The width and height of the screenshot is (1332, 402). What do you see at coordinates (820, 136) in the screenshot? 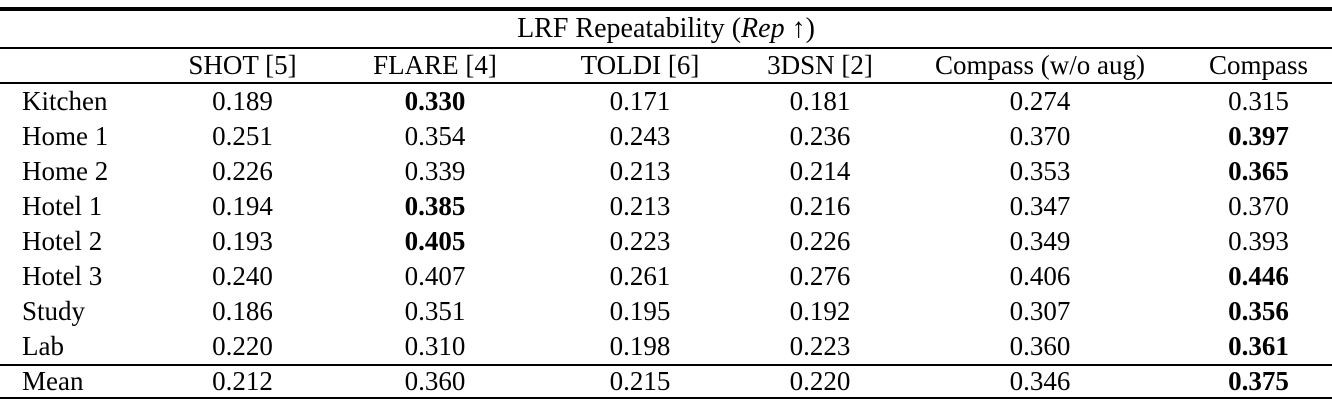
I see `value-cell: 0.236` at bounding box center [820, 136].